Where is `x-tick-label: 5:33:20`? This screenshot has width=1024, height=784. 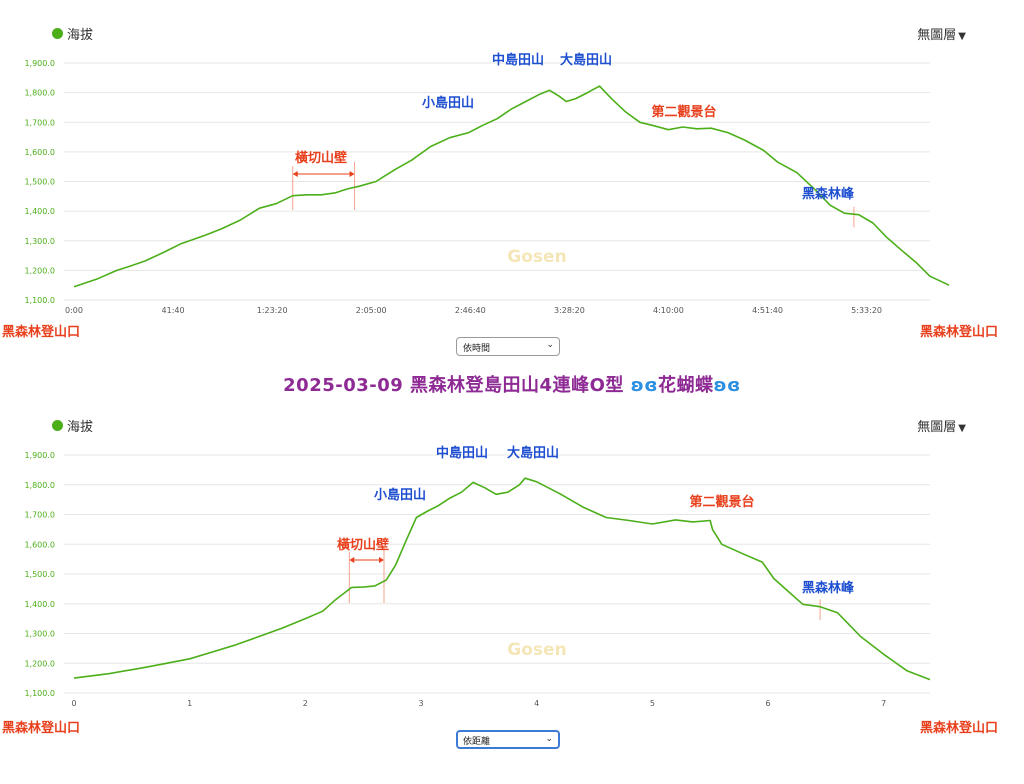
x-tick-label: 5:33:20 is located at coordinates (866, 310).